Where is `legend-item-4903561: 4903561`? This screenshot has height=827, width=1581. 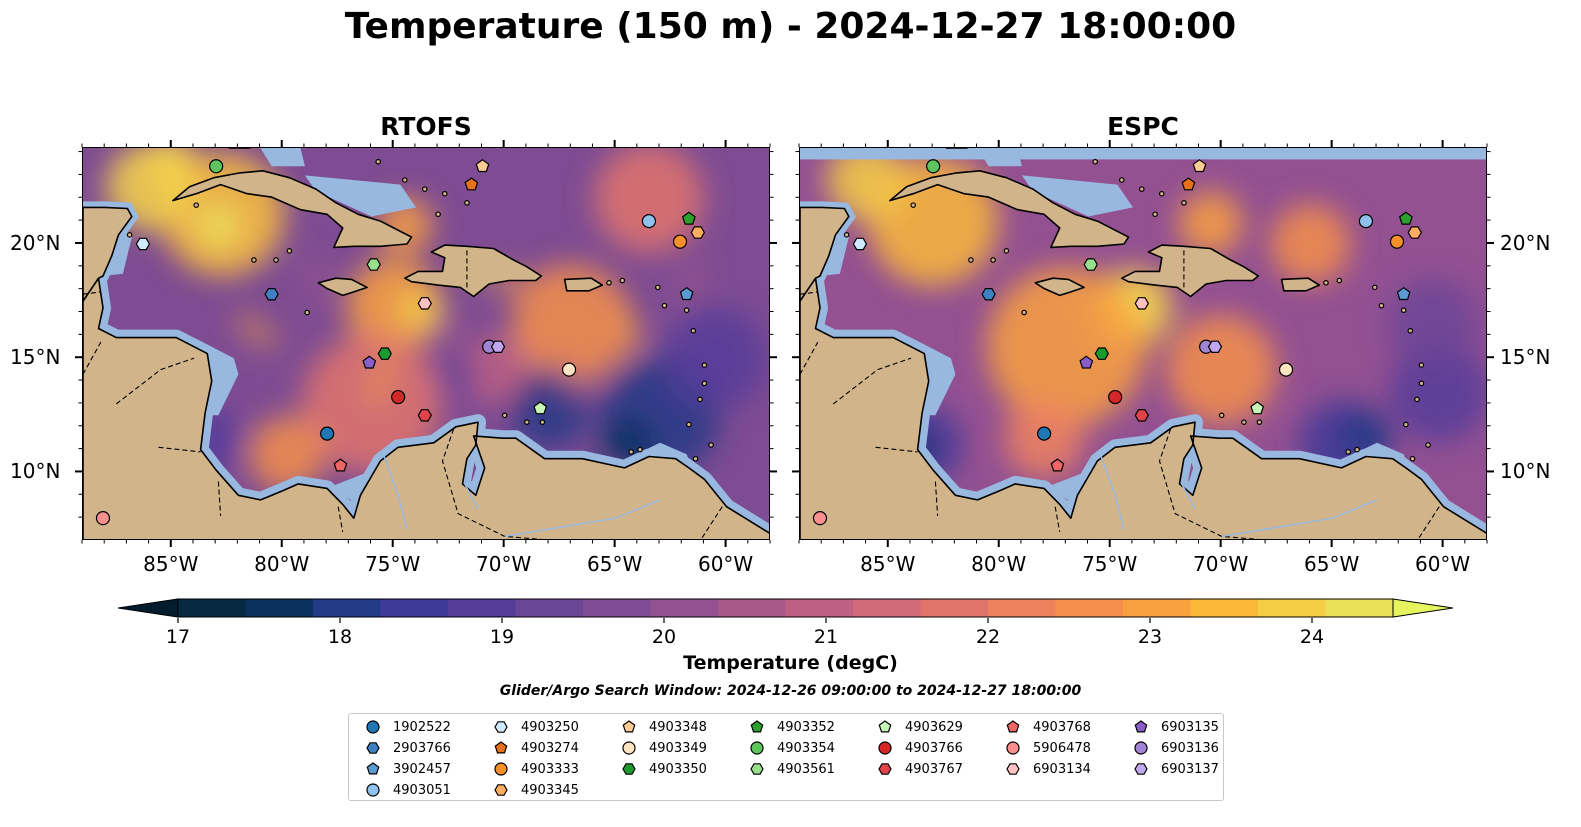
legend-item-4903561: 4903561 is located at coordinates (792, 769).